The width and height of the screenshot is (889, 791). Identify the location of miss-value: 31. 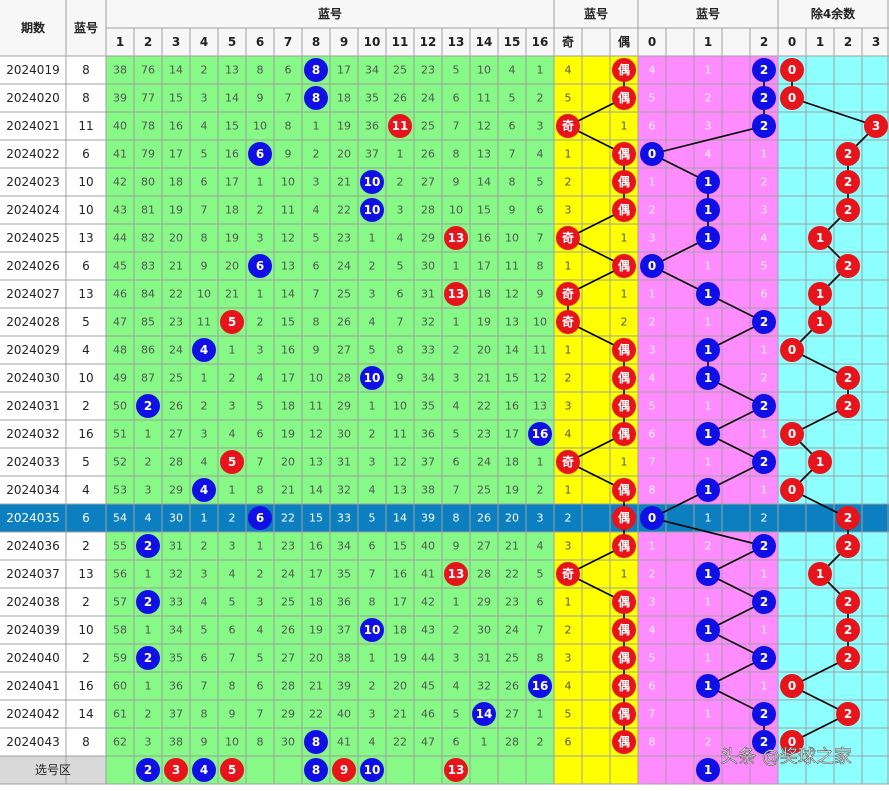
(176, 546).